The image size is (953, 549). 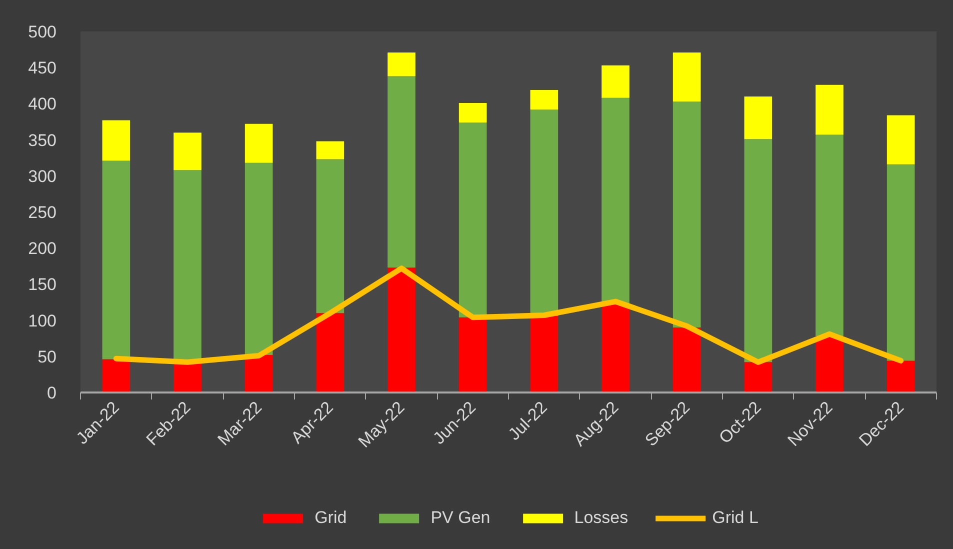 I want to click on y-tick-label: 400, so click(x=42, y=104).